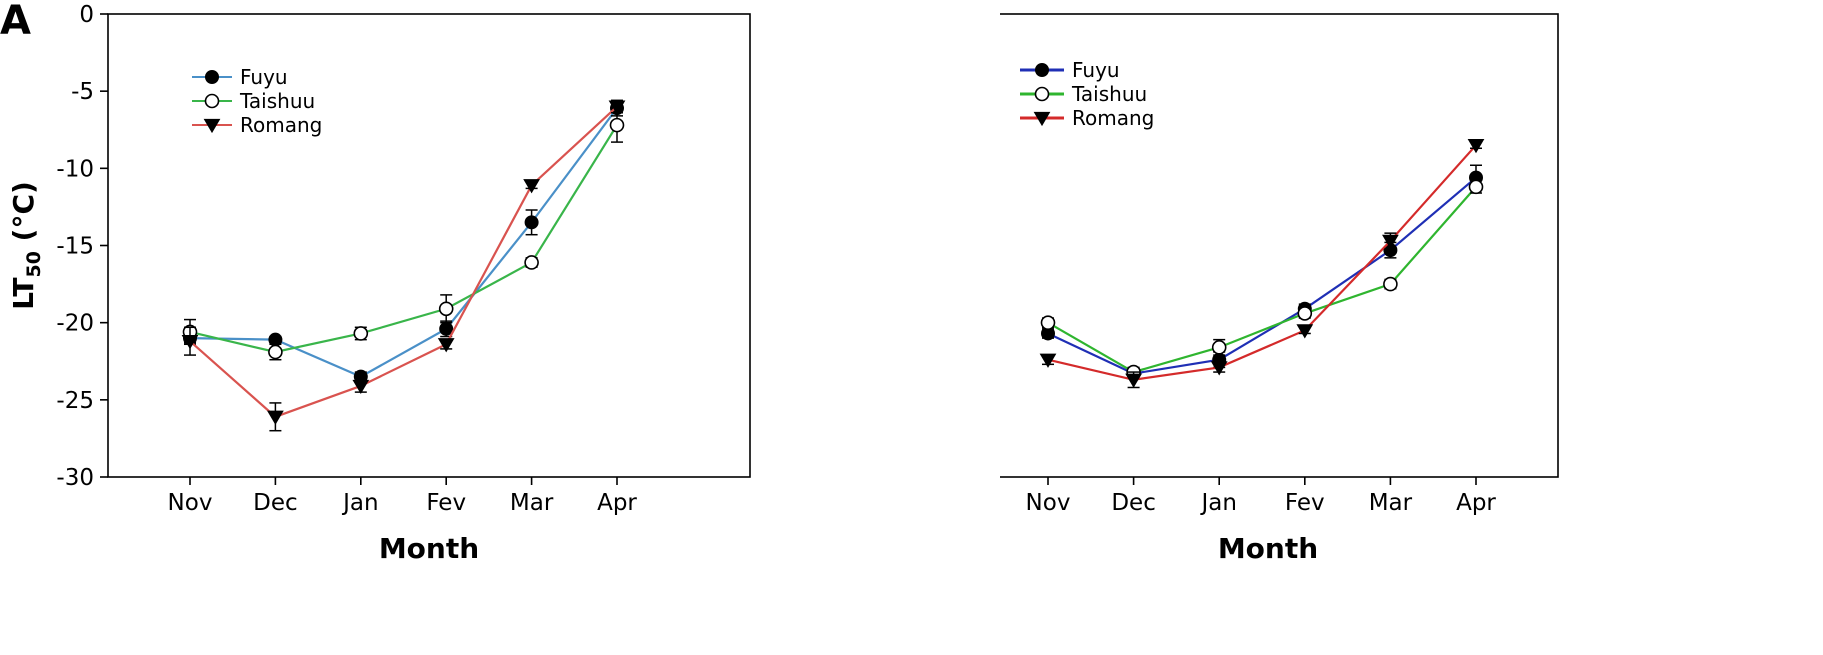 Image resolution: width=1823 pixels, height=655 pixels. I want to click on y-tick-label: -30, so click(75, 478).